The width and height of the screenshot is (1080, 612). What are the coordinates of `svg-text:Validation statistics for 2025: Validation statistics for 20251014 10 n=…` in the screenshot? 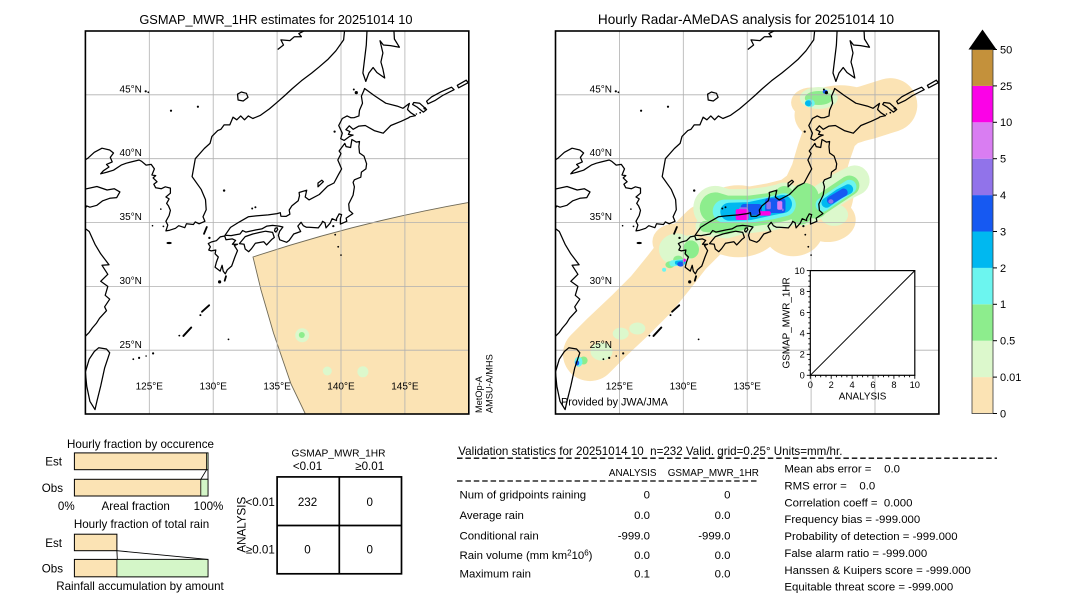 It's located at (650, 451).